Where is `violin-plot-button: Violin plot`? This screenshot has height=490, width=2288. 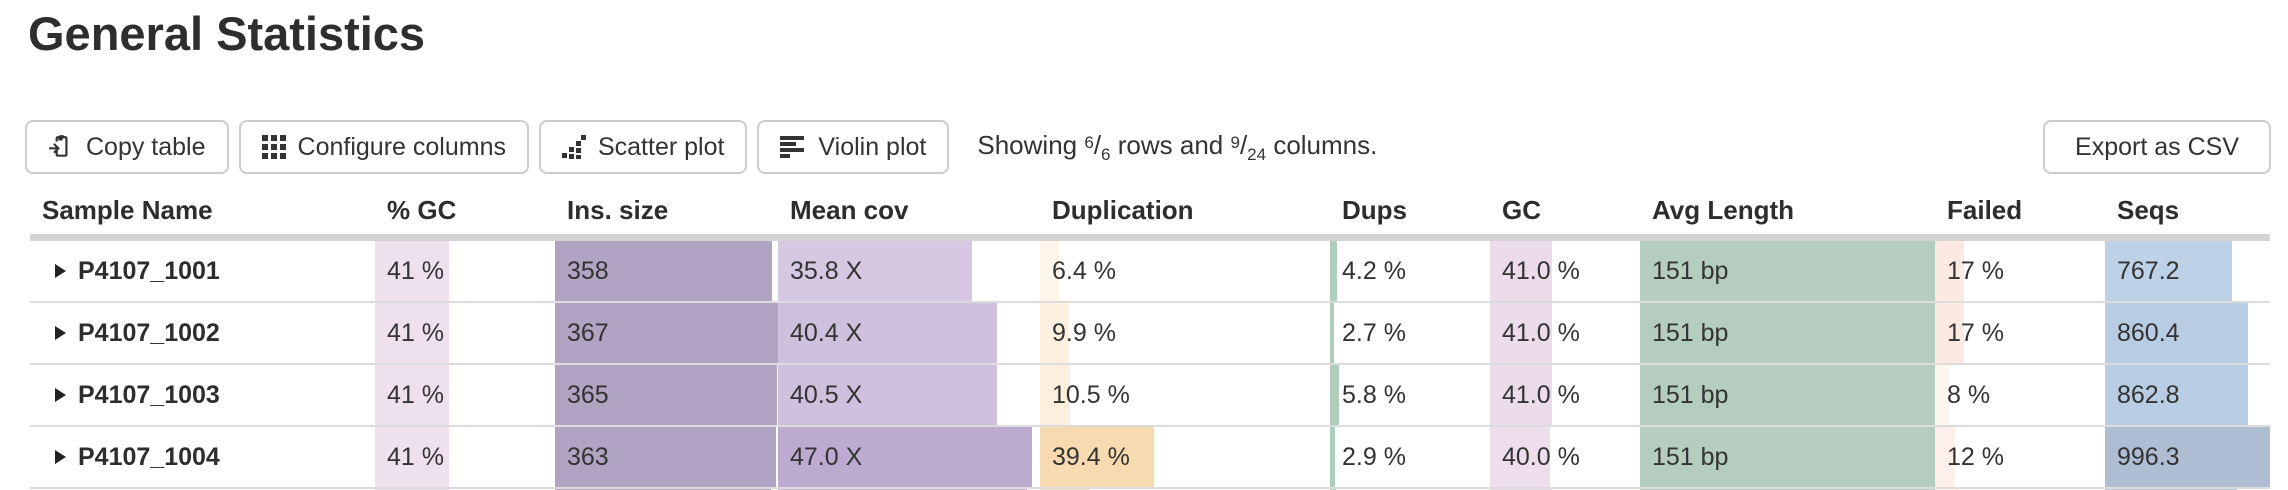
violin-plot-button: Violin plot is located at coordinates (853, 147).